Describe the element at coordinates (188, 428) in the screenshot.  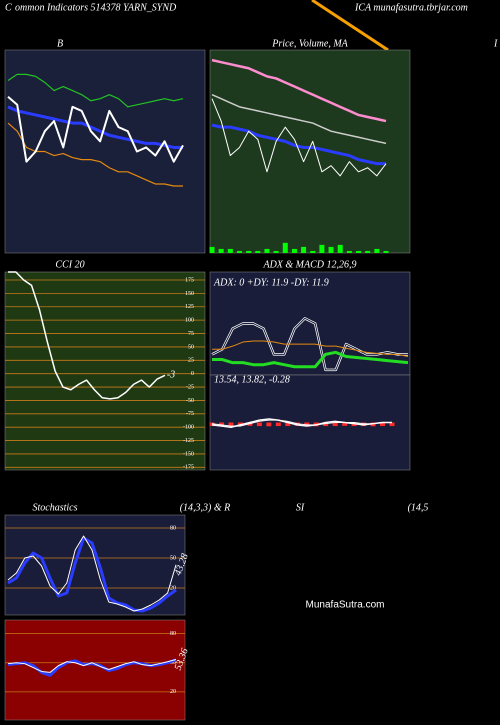
I see `y-tick-label: -100` at that location.